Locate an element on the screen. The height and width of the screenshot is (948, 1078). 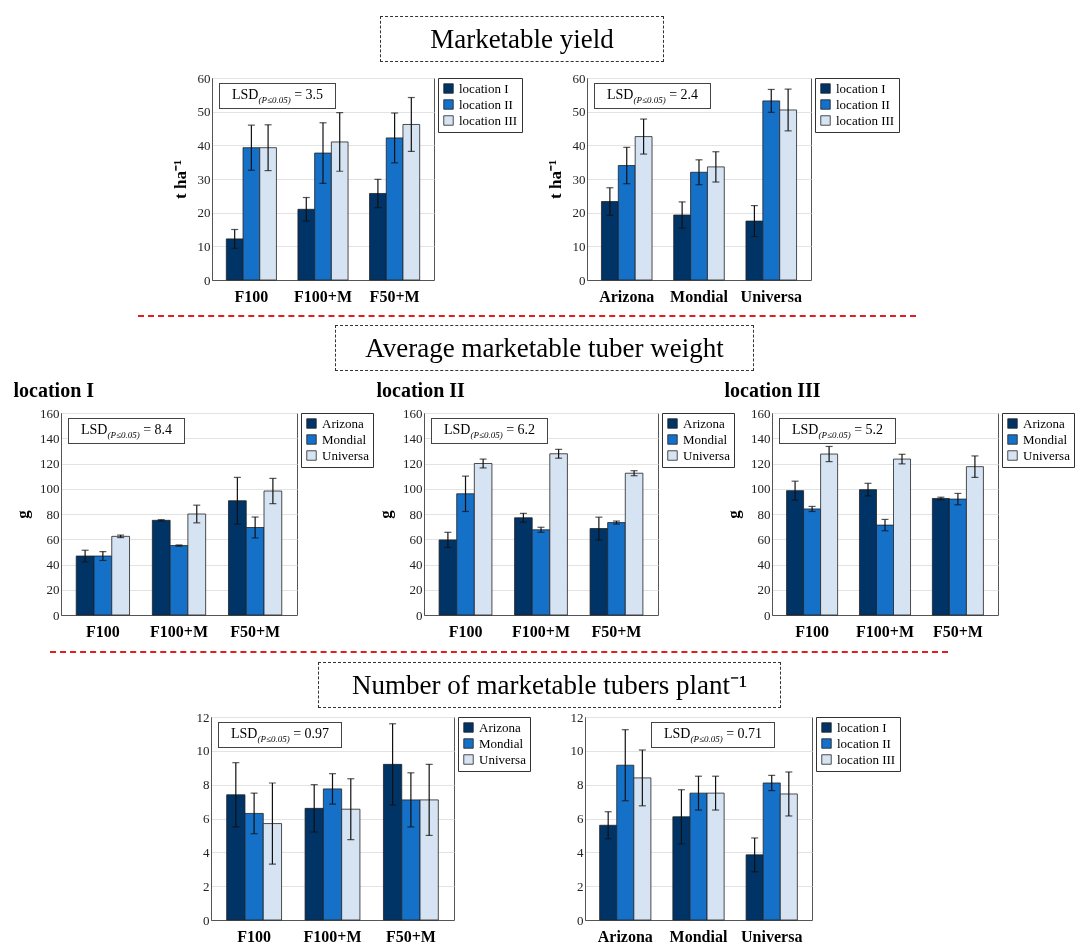
y-tick-label: 8 is located at coordinates (206, 785).